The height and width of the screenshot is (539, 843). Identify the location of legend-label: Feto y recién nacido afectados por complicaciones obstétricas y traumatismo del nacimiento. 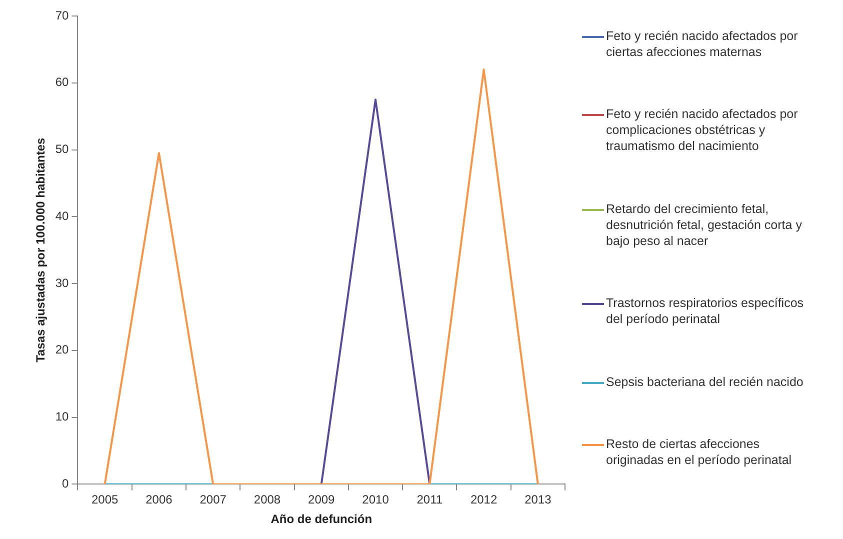
(702, 130).